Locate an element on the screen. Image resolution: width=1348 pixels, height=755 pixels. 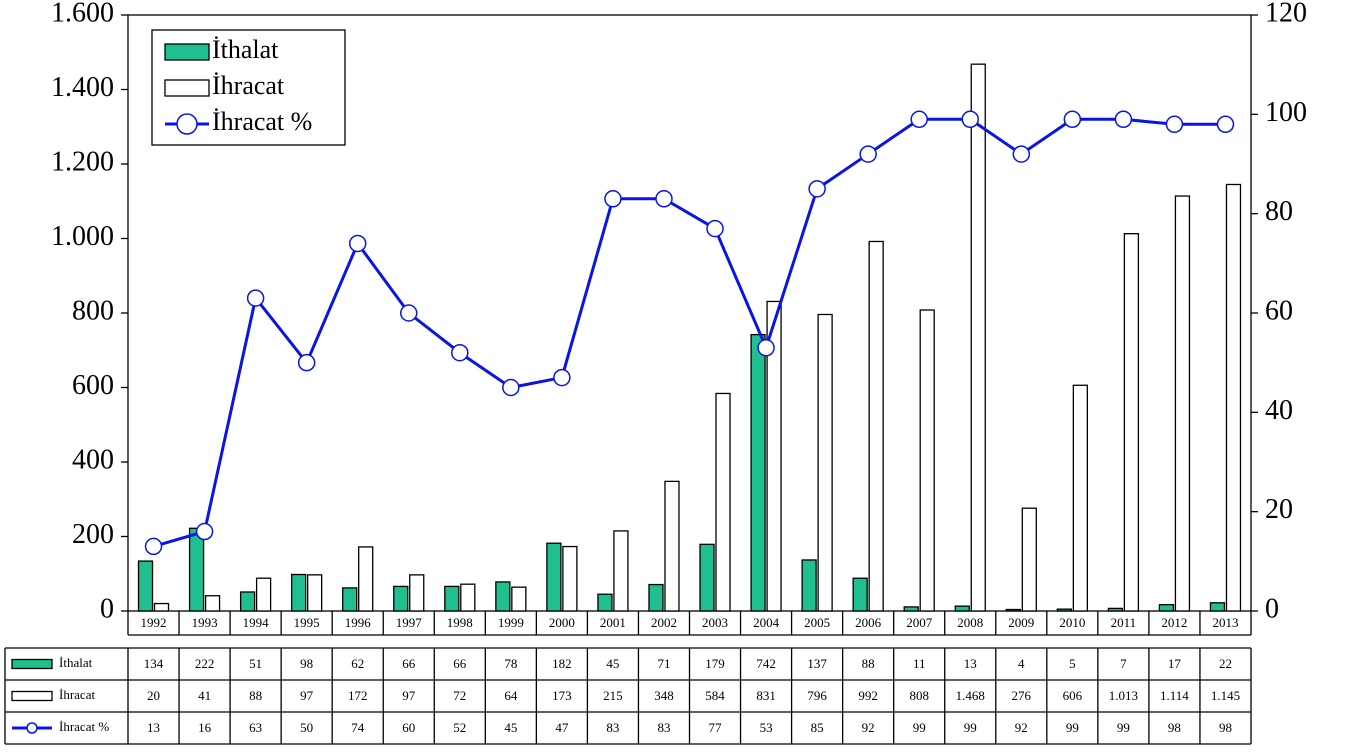
x-tick-label: 2009 is located at coordinates (1021, 622).